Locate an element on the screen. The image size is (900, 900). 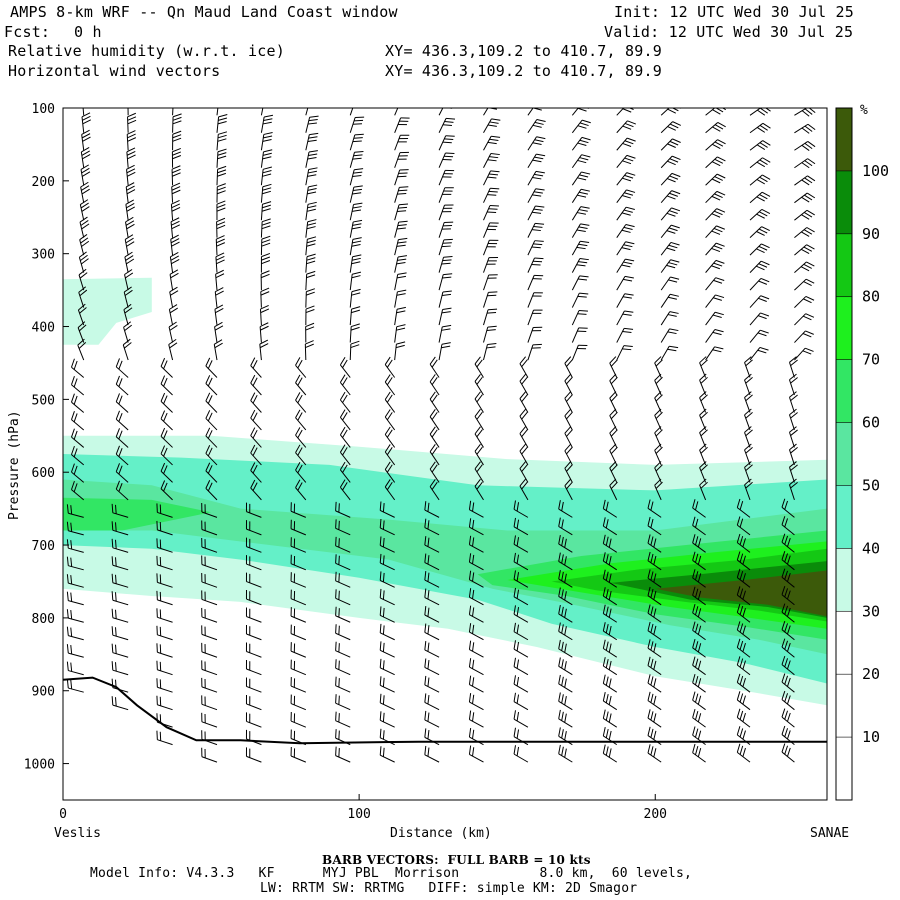
barb-note: BARB VECTORS: FULL BARB = 10 kts is located at coordinates (456, 860).